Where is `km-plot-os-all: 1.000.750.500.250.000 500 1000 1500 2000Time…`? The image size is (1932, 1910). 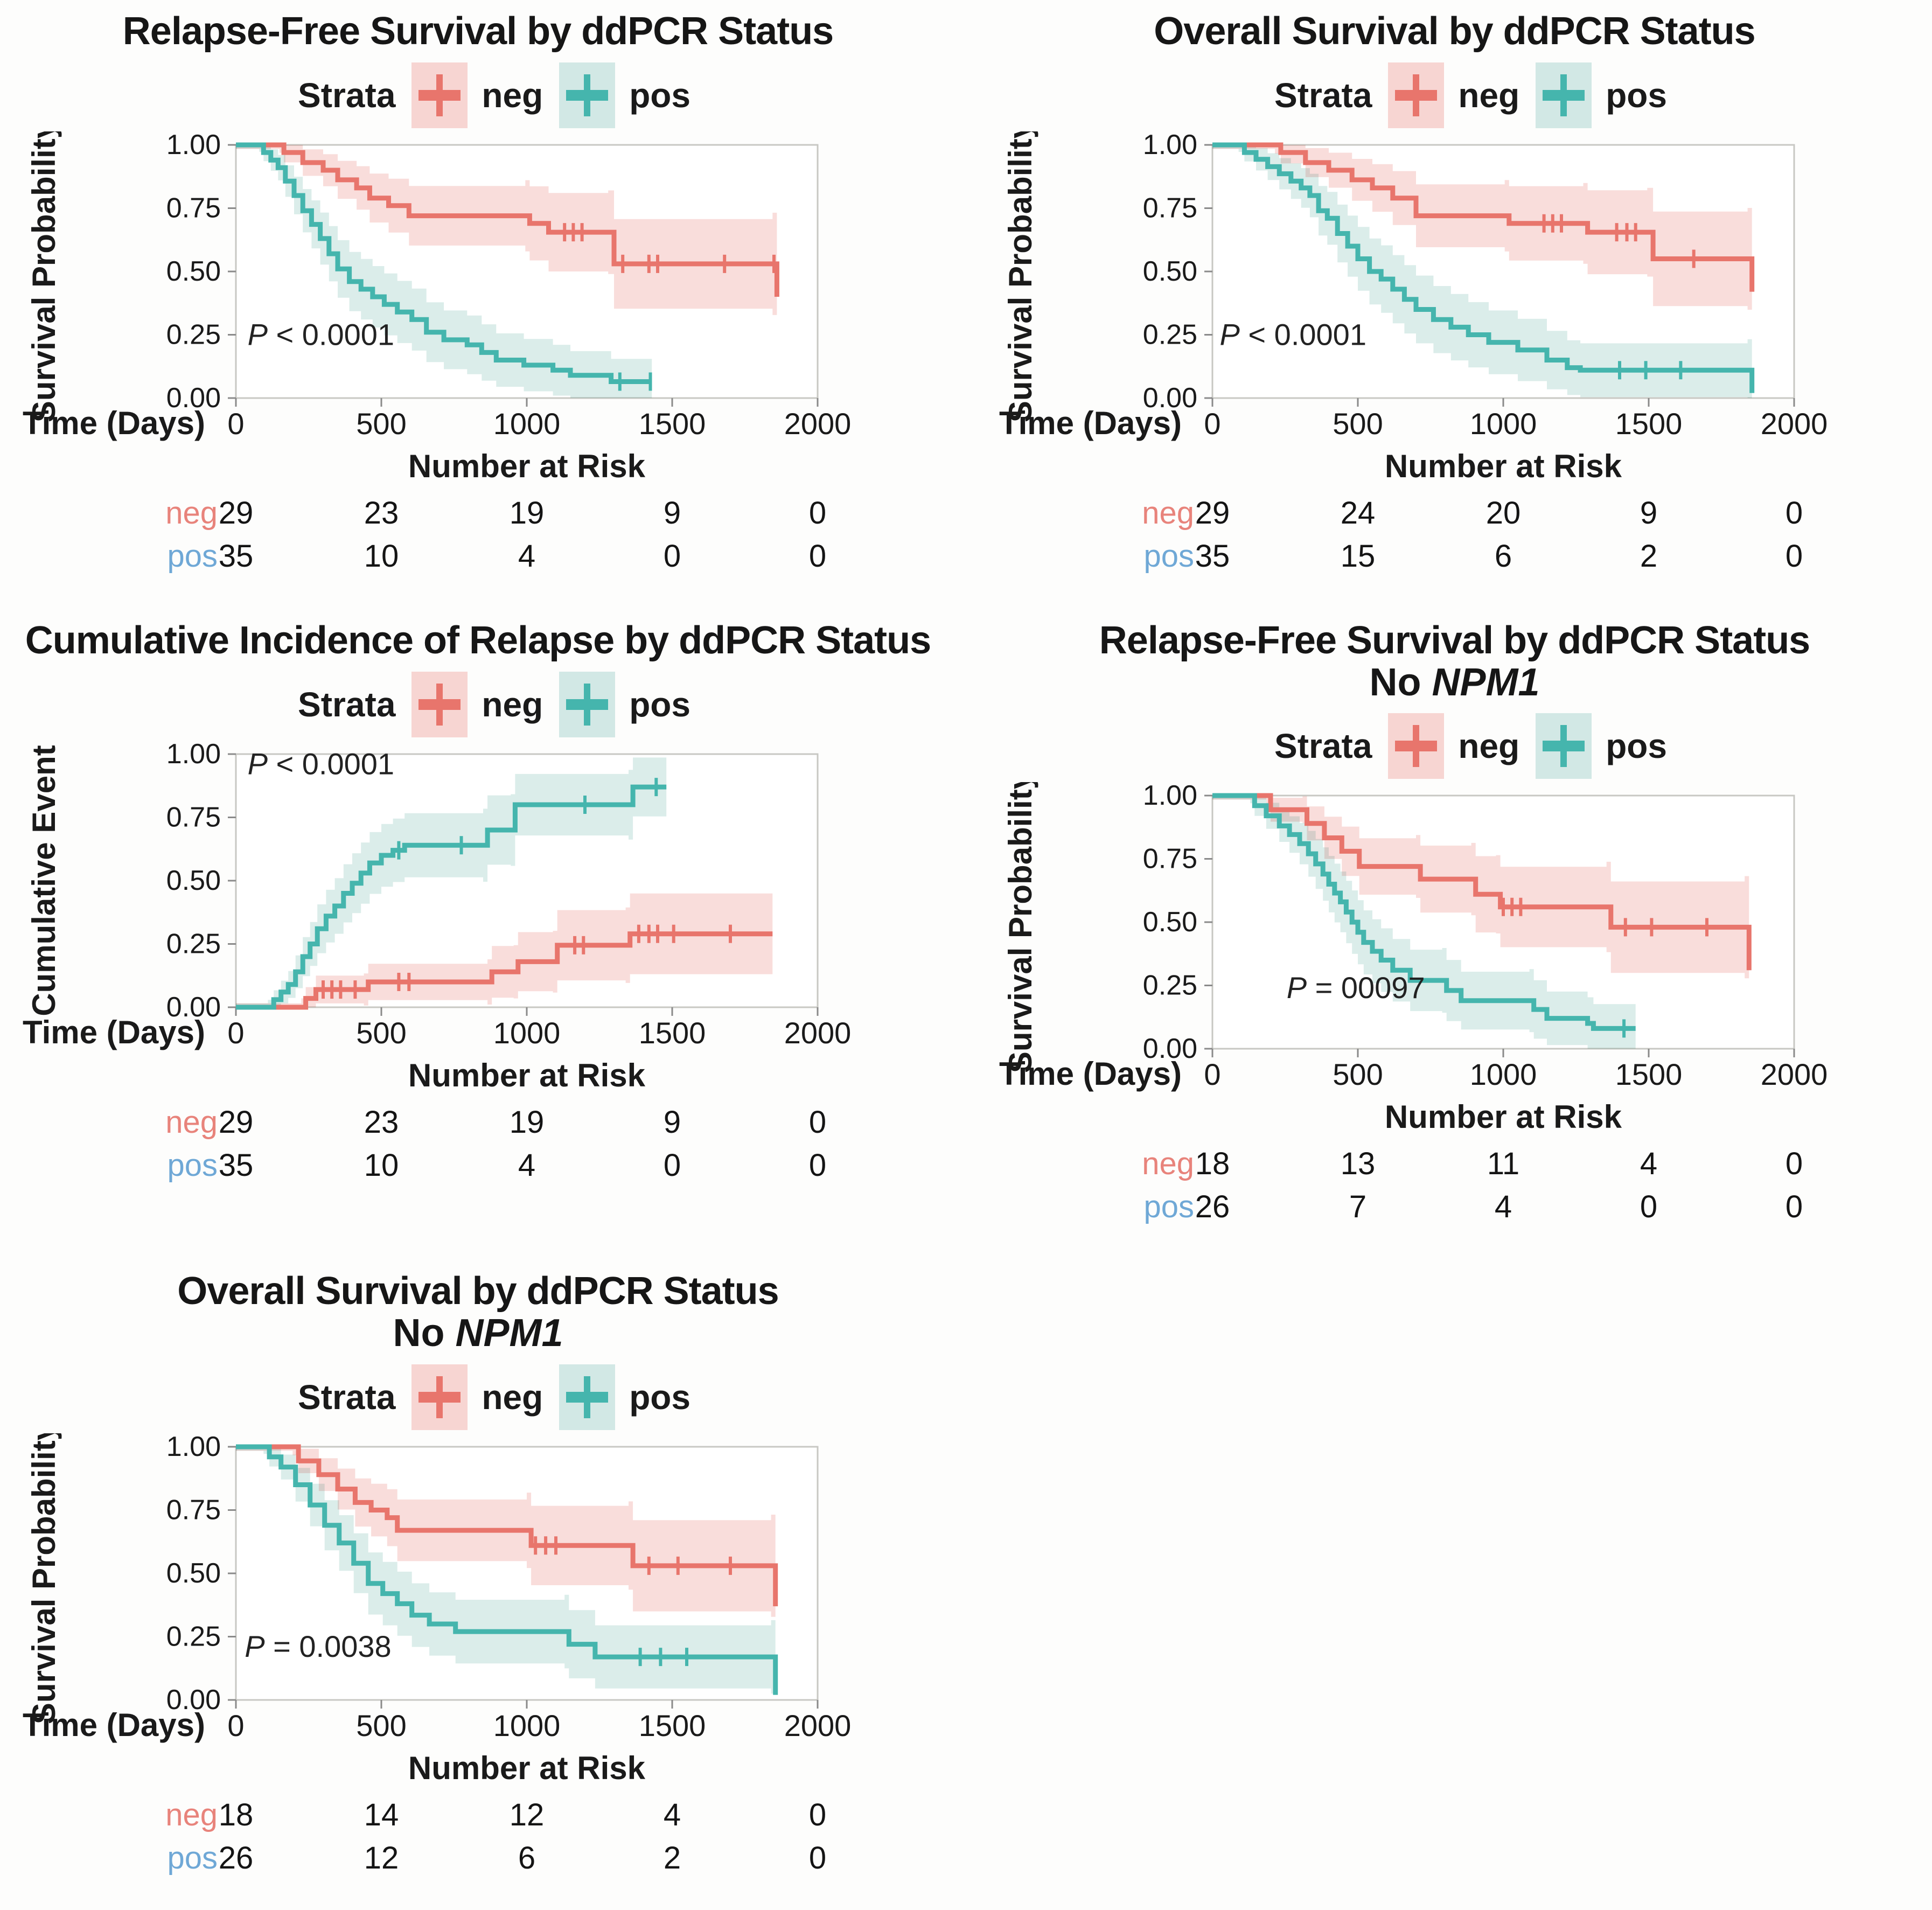
km-plot-os-all: 1.000.750.500.250.000 500 1000 1500 2000Time… is located at coordinates (1413, 353).